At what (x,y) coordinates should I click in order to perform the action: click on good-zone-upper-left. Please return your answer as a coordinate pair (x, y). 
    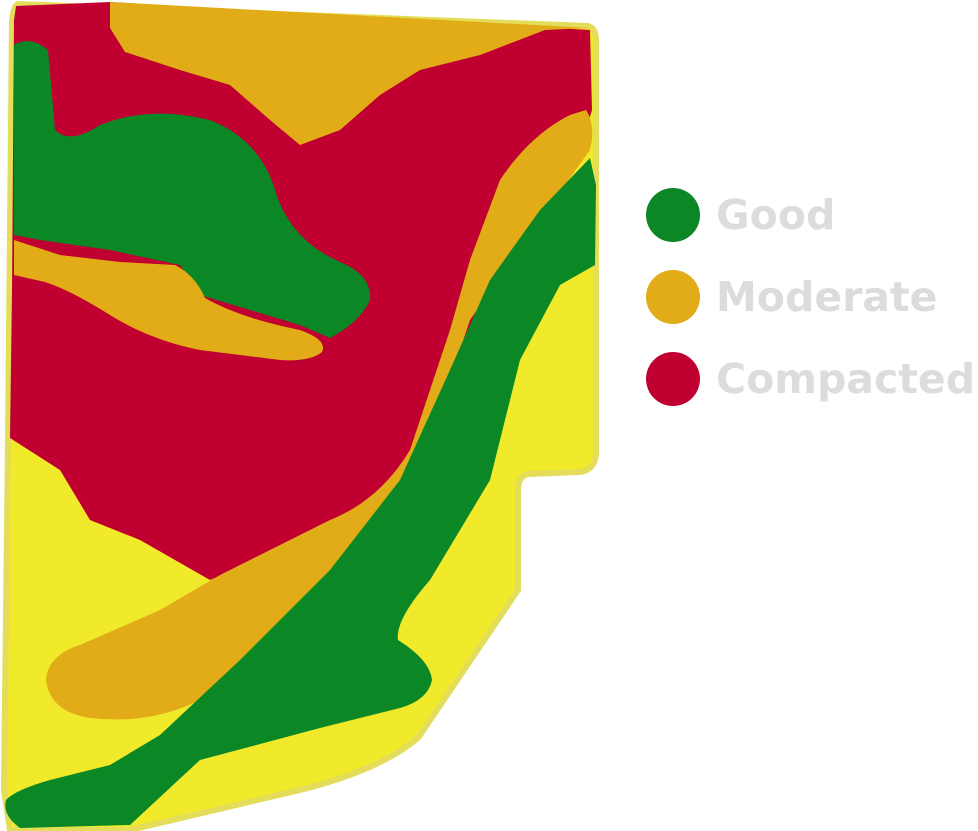
    Looking at the image, I should click on (192, 189).